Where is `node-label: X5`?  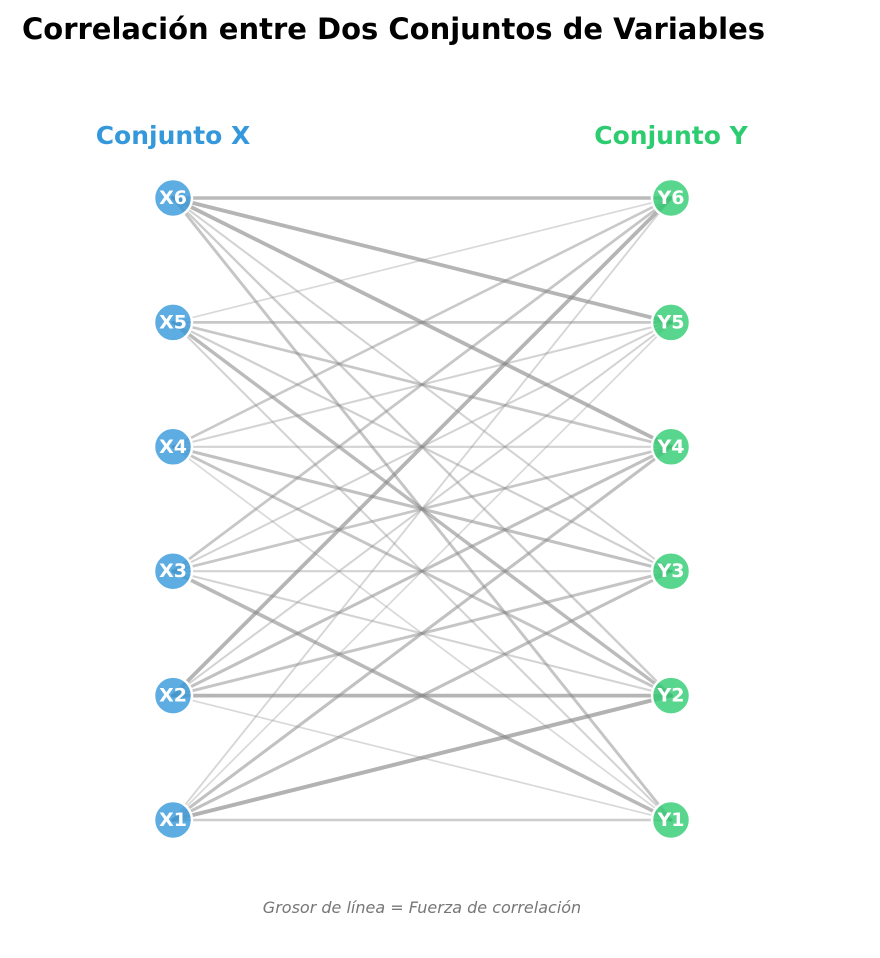 node-label: X5 is located at coordinates (173, 322).